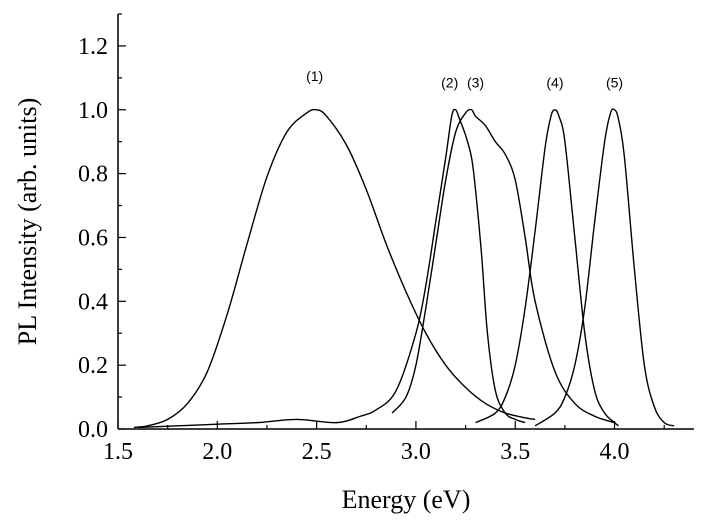  I want to click on x-tick-label: 1.5, so click(118, 452).